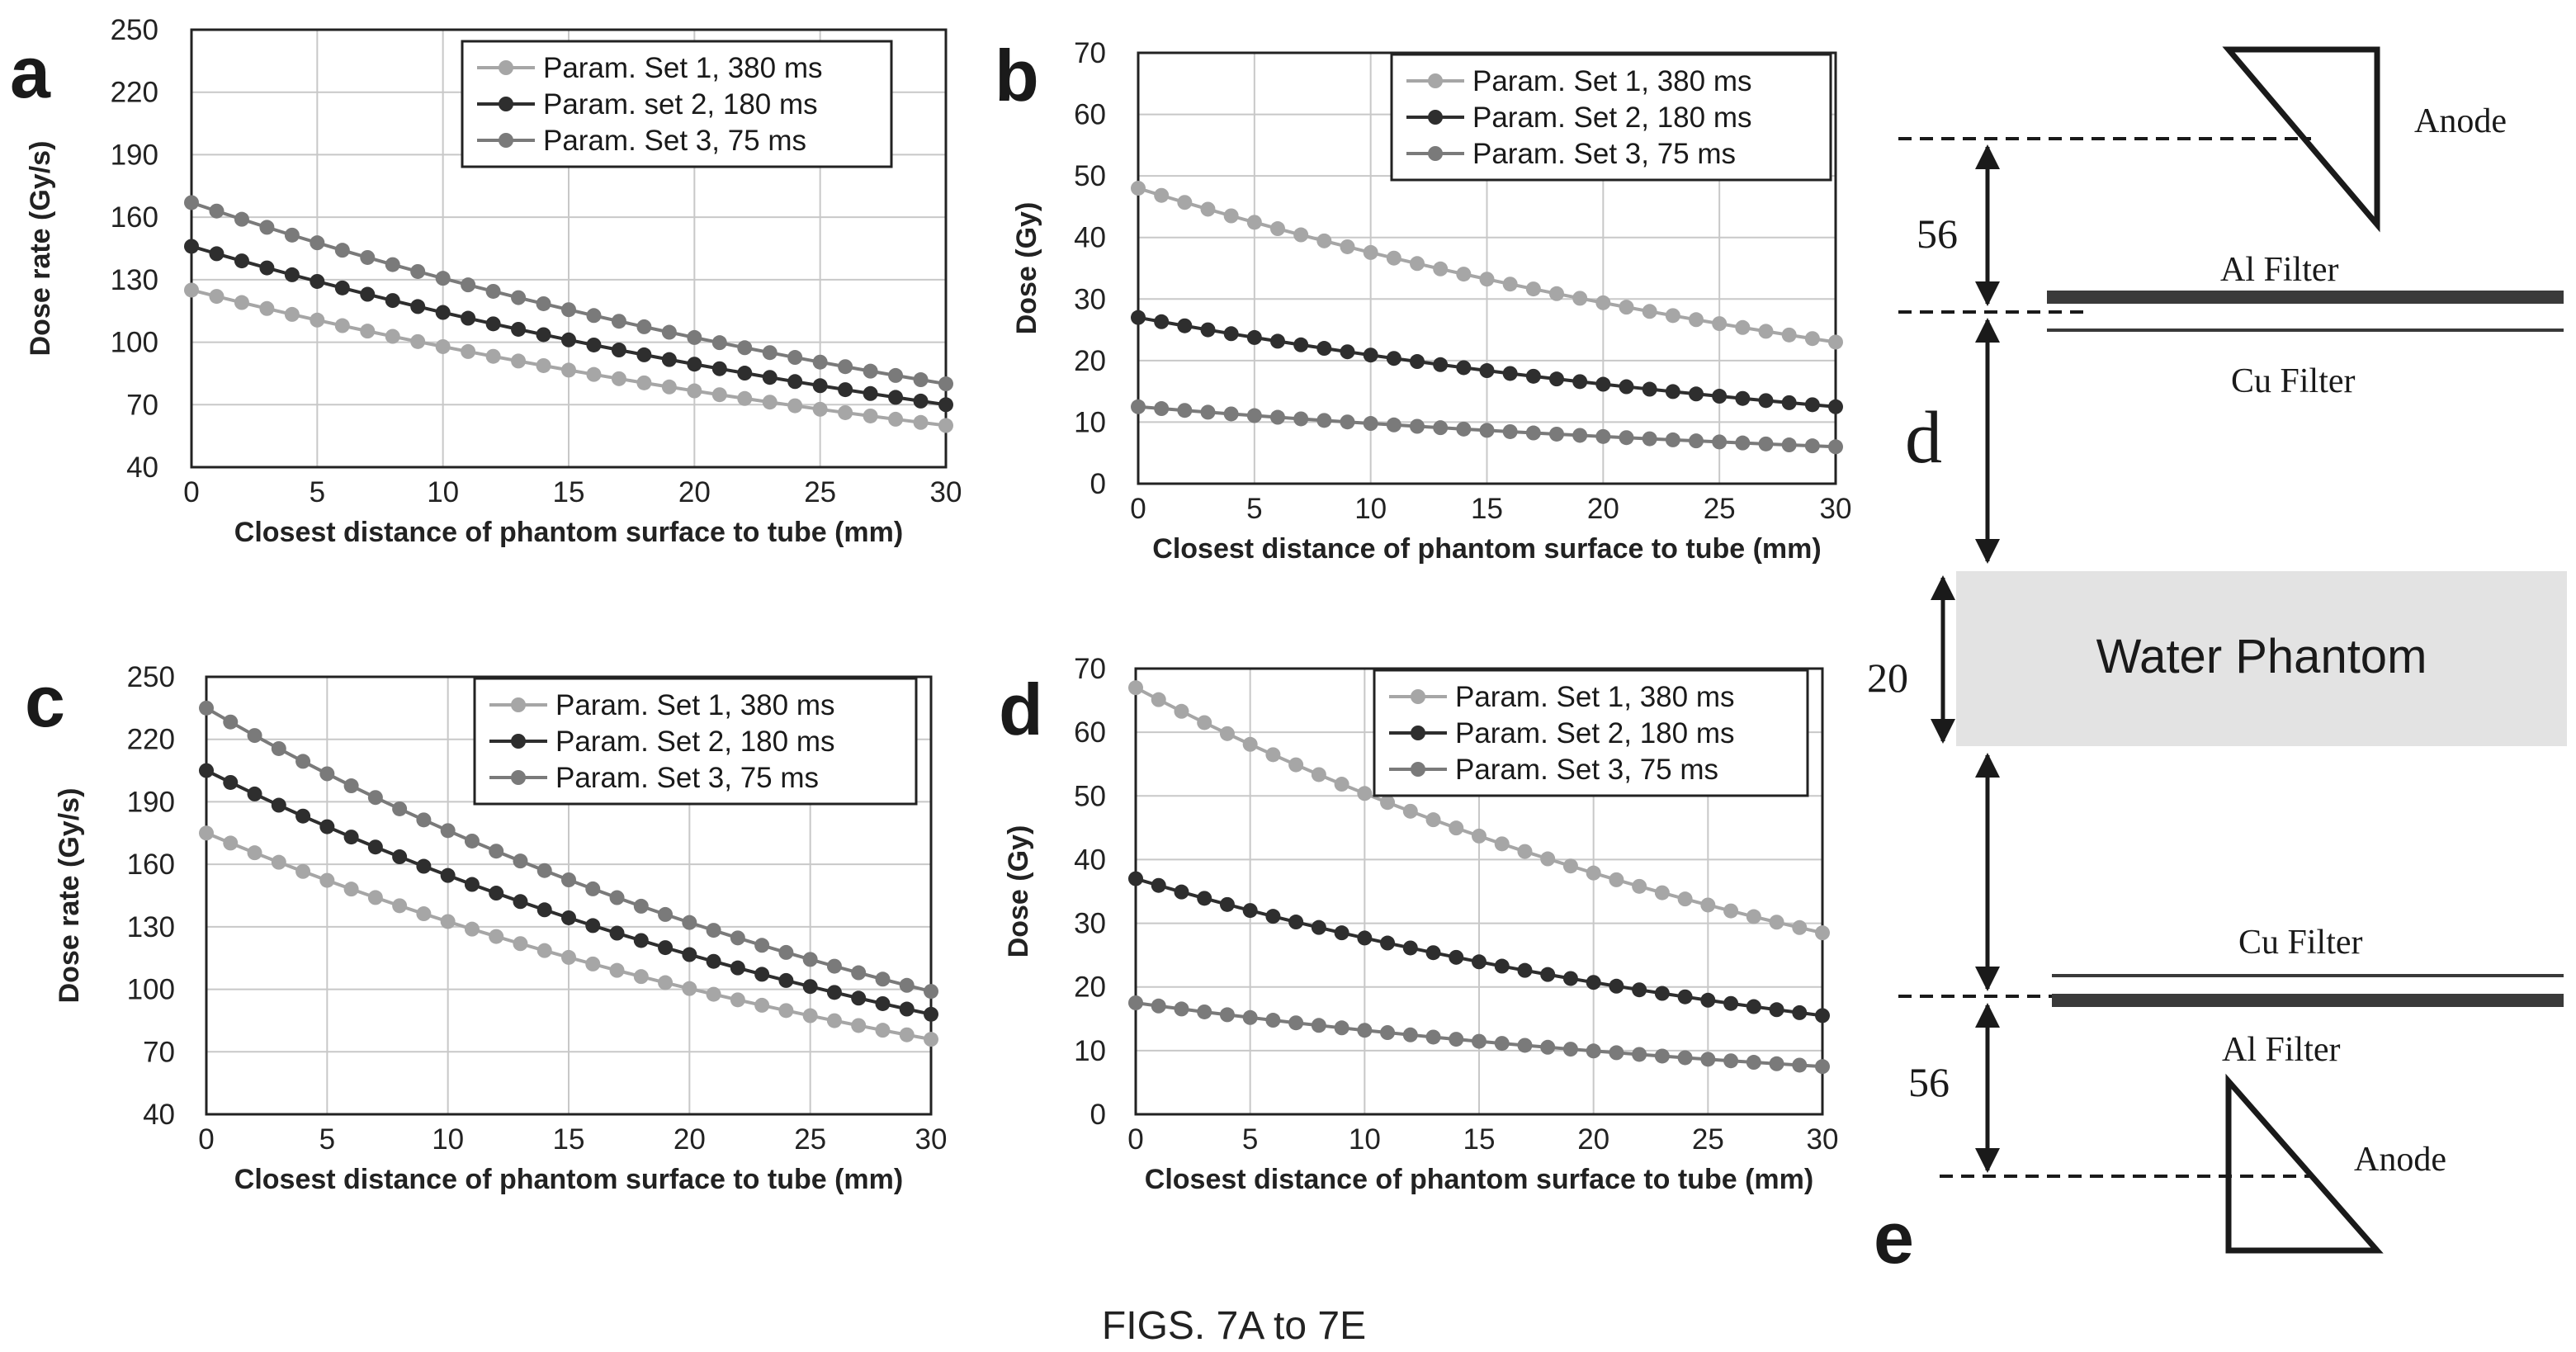 The image size is (2576, 1352). I want to click on y-tick-label: 160, so click(151, 865).